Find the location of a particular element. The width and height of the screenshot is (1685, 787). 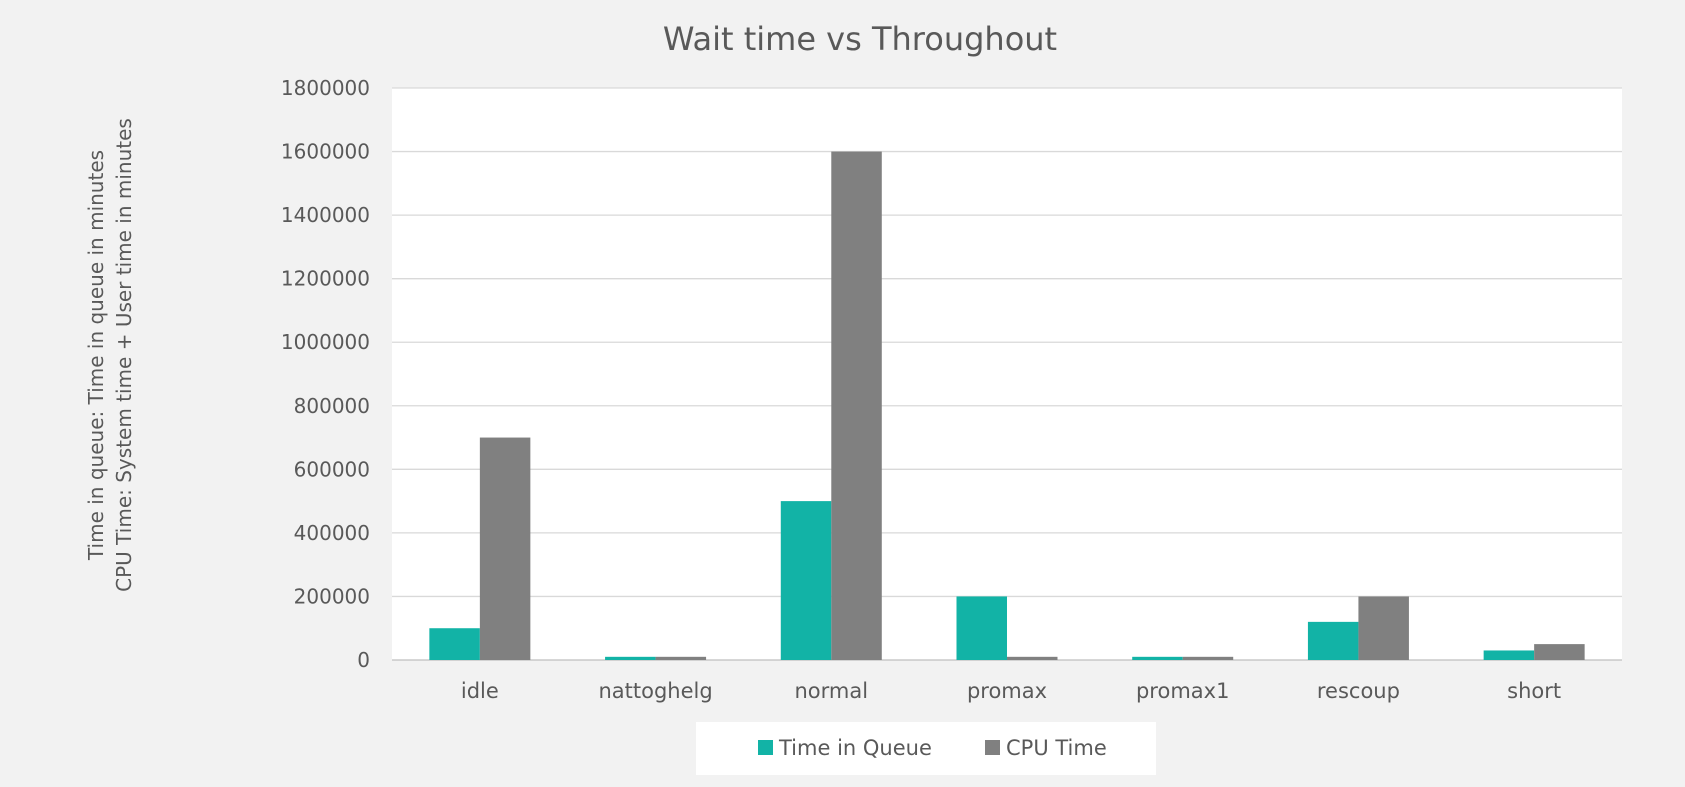

bar-short-cpu-time is located at coordinates (1559, 652).